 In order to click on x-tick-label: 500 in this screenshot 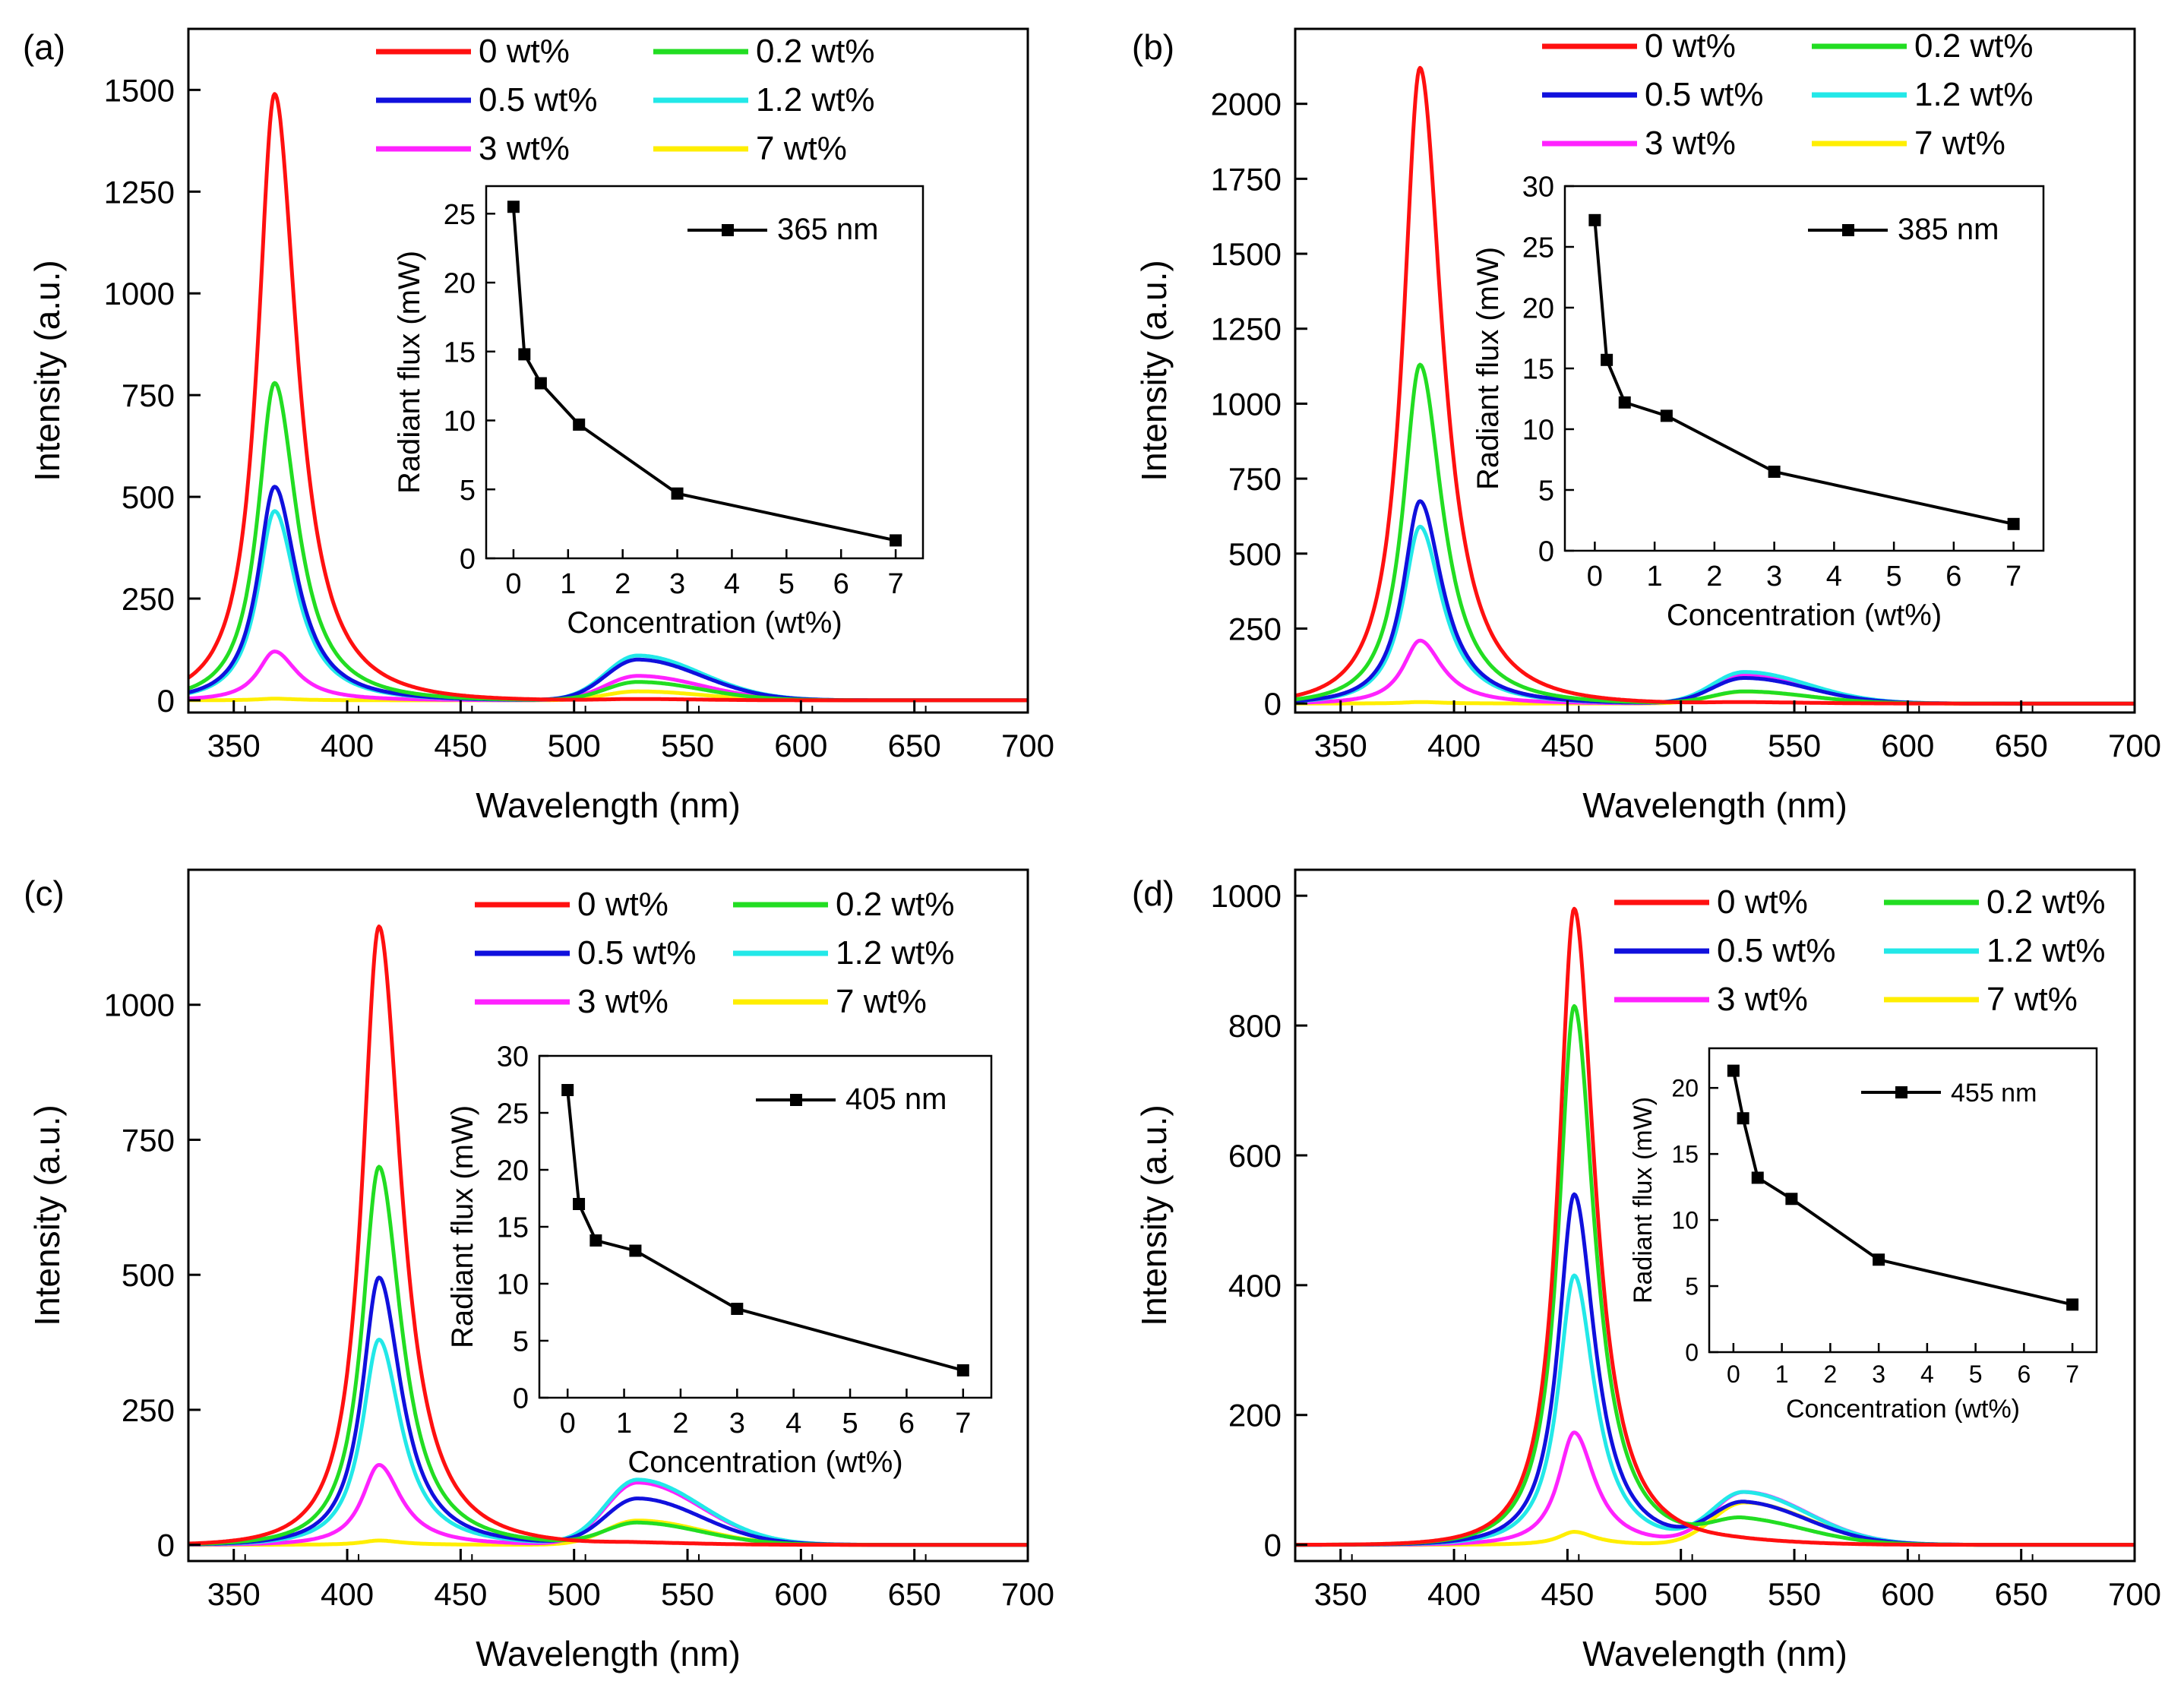, I will do `click(1681, 745)`.